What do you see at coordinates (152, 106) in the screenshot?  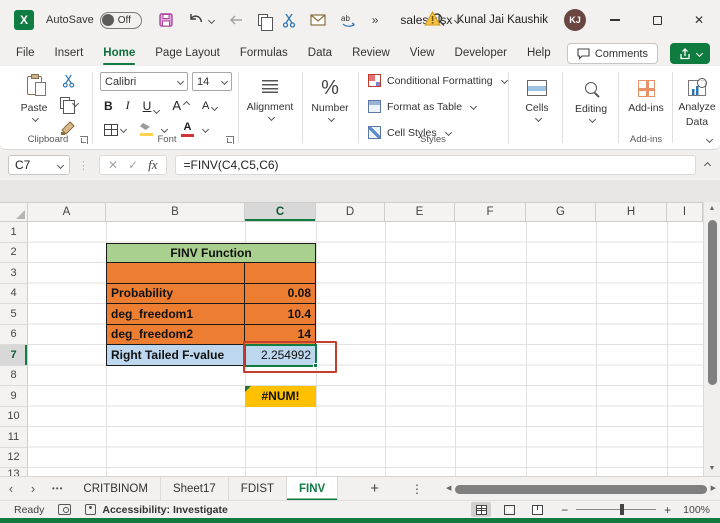 I see `underline-button: U` at bounding box center [152, 106].